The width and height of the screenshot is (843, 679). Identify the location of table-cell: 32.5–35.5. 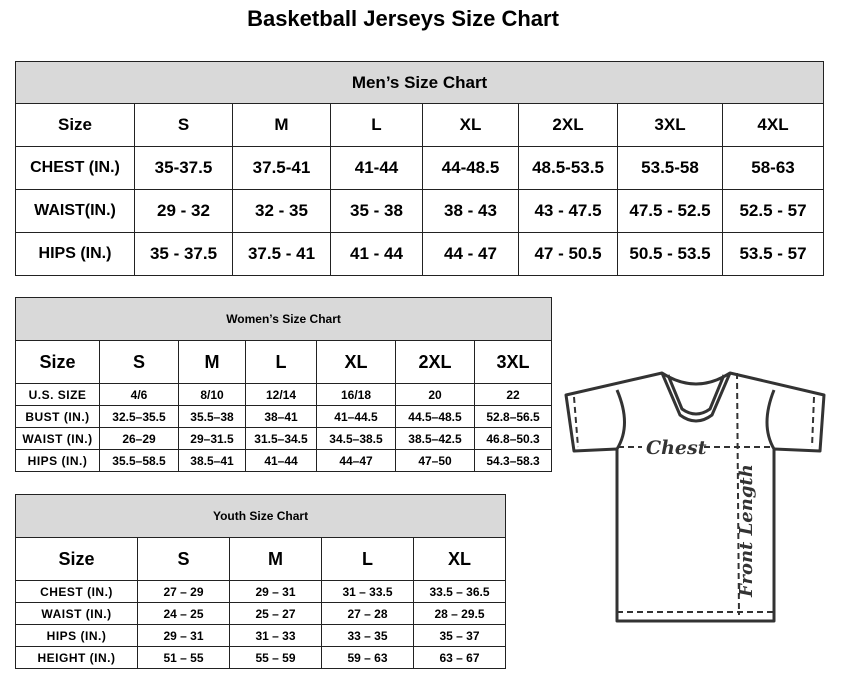
(139, 416).